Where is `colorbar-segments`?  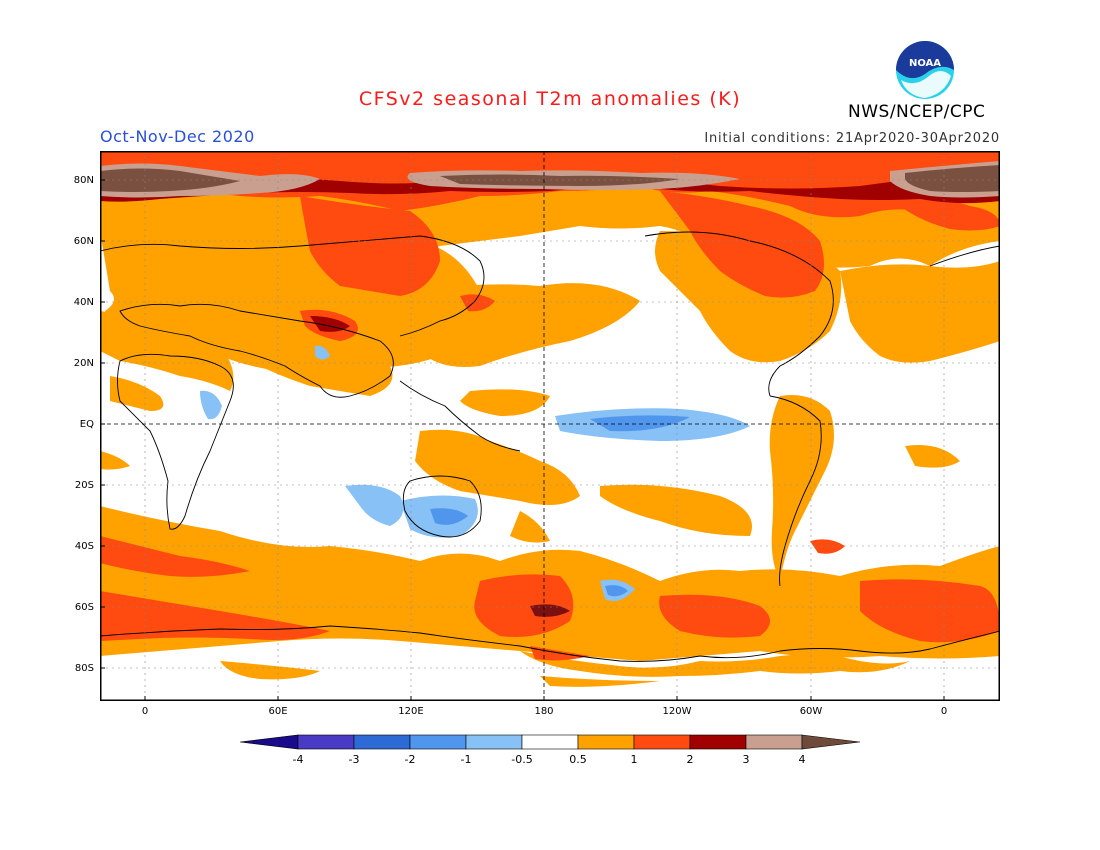
colorbar-segments is located at coordinates (550, 742).